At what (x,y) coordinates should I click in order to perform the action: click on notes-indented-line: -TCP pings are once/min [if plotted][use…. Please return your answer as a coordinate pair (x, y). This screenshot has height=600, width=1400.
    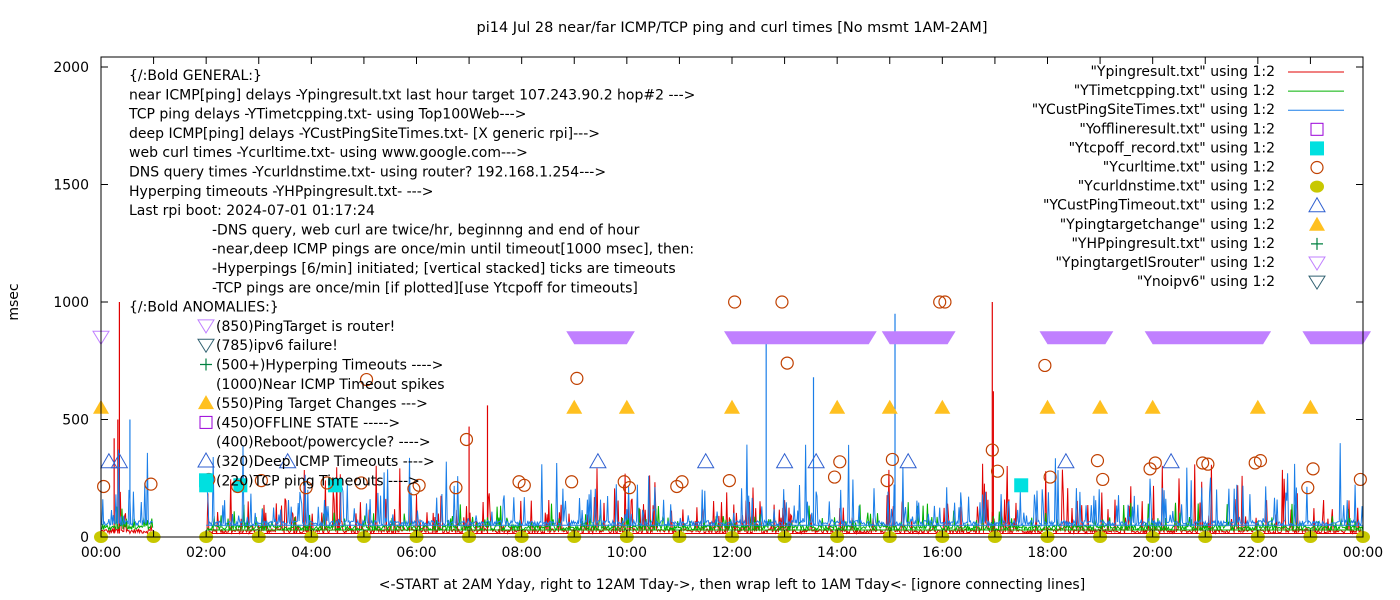
    Looking at the image, I should click on (425, 288).